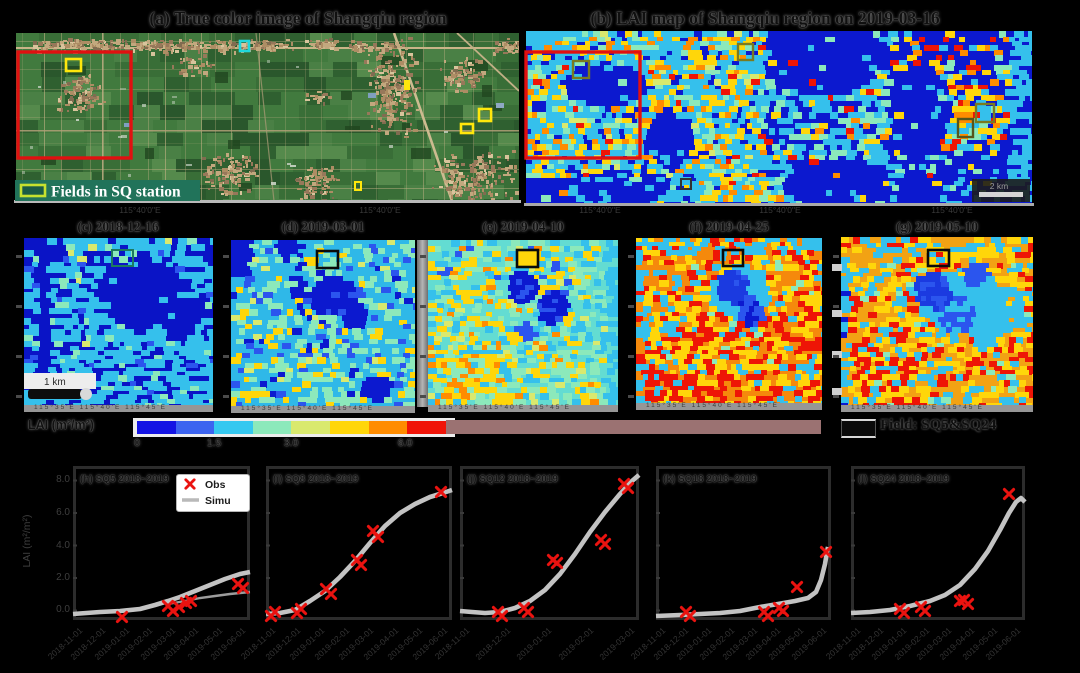 This screenshot has width=1080, height=673. Describe the element at coordinates (55, 382) in the screenshot. I see `svg-text: 1 km` at that location.